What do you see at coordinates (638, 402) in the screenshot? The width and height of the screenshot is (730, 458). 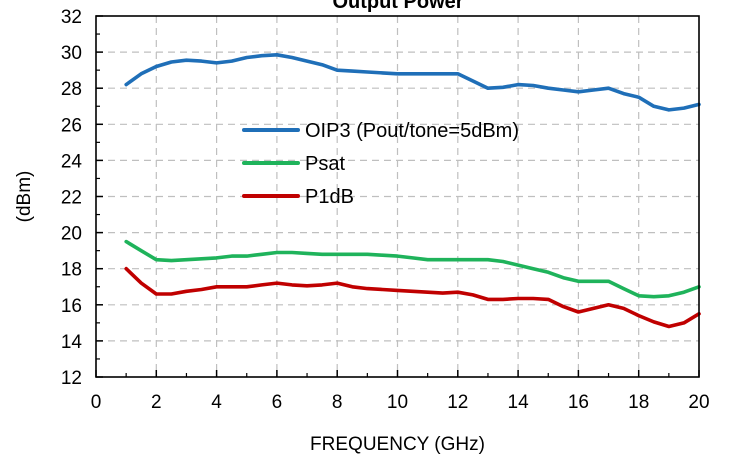 I see `x-tick-label: 18` at bounding box center [638, 402].